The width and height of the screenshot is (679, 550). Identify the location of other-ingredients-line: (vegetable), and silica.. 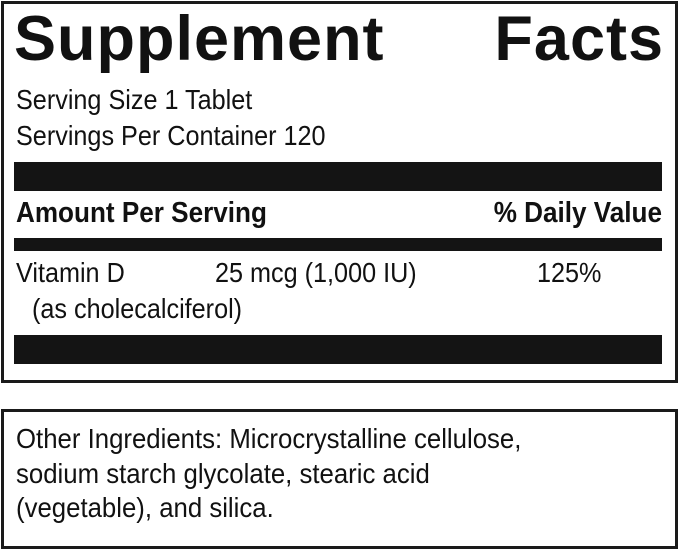
(145, 507).